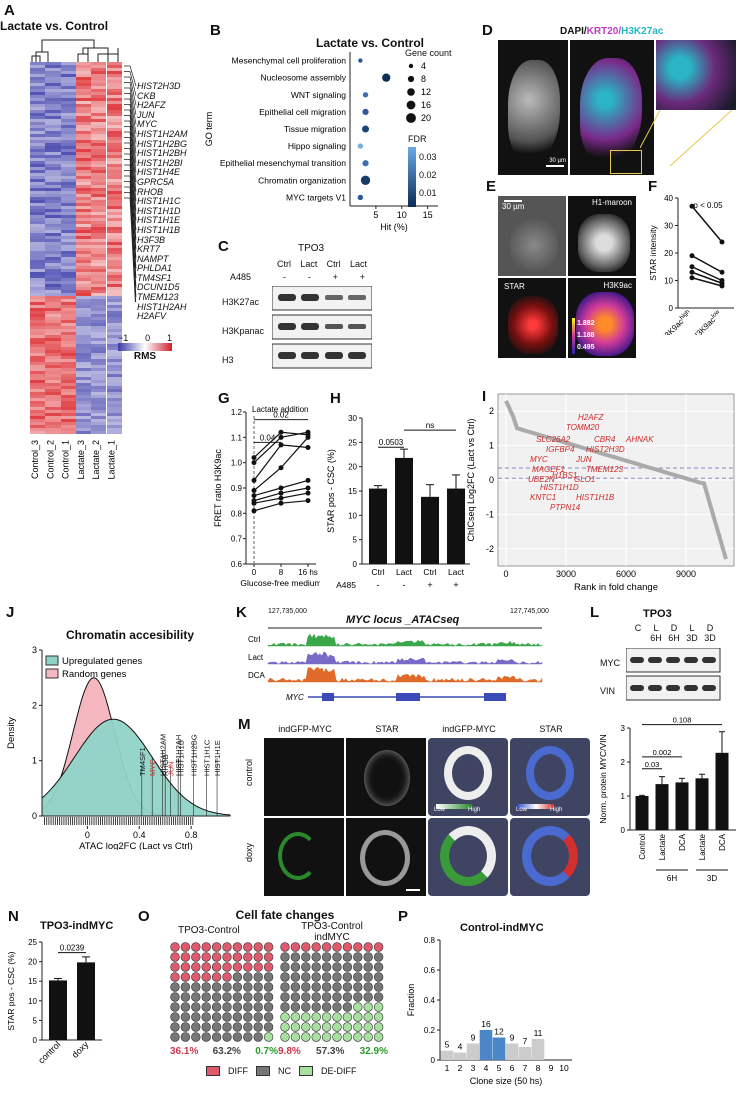 The width and height of the screenshot is (741, 1097). What do you see at coordinates (402, 215) in the screenshot?
I see `b-x-tick-label: 10` at bounding box center [402, 215].